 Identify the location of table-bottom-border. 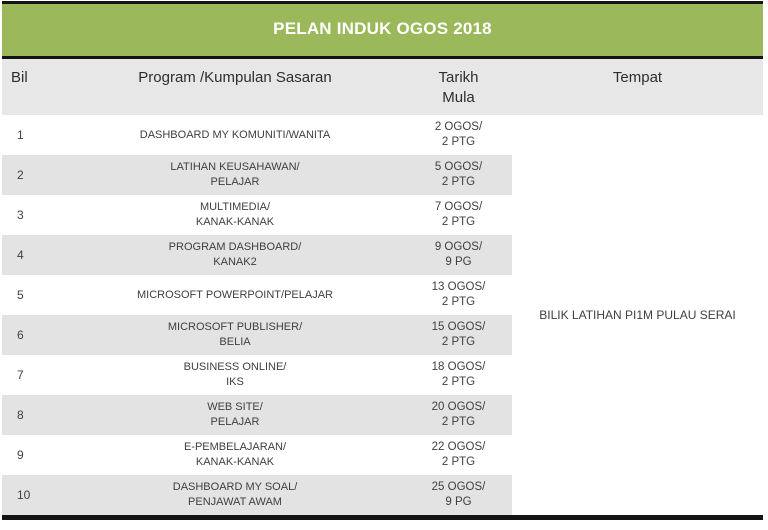
(382, 517).